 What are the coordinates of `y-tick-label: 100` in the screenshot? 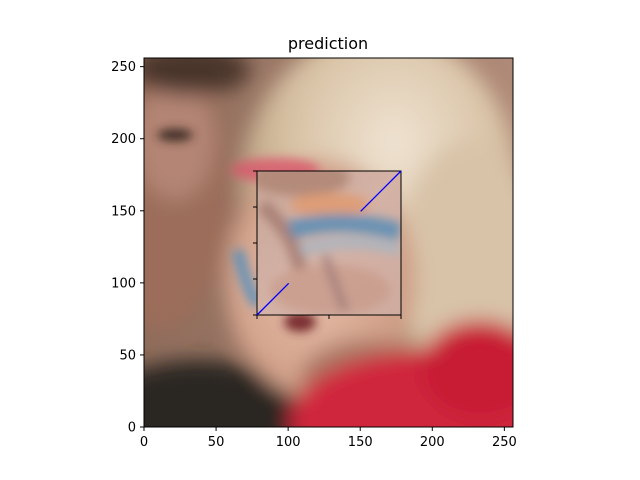 It's located at (123, 283).